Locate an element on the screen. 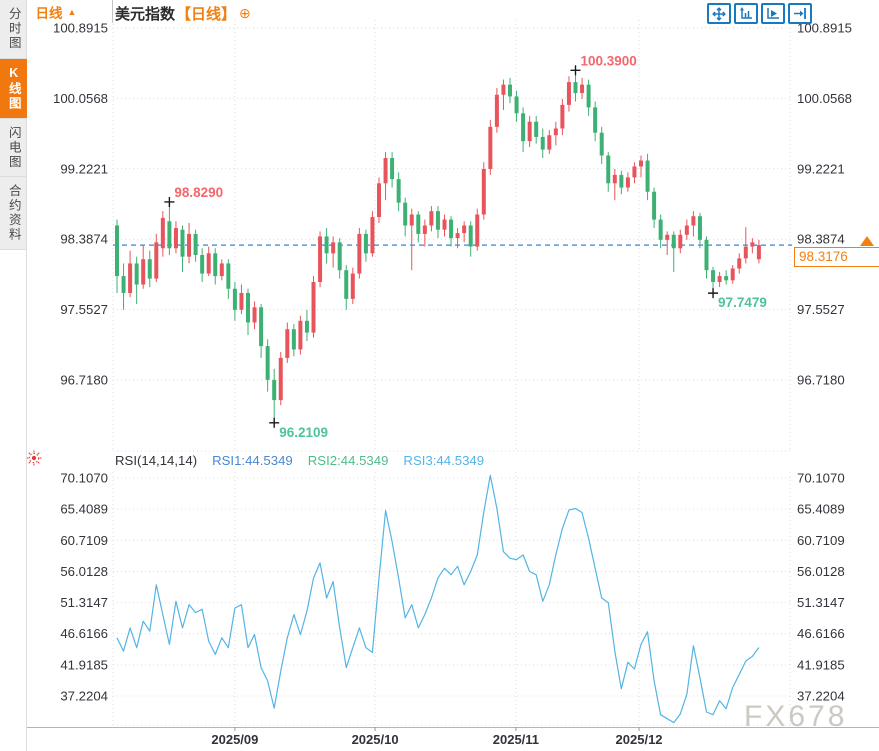 The width and height of the screenshot is (879, 751). sidebar-item-label: 合约资料 is located at coordinates (13, 213).